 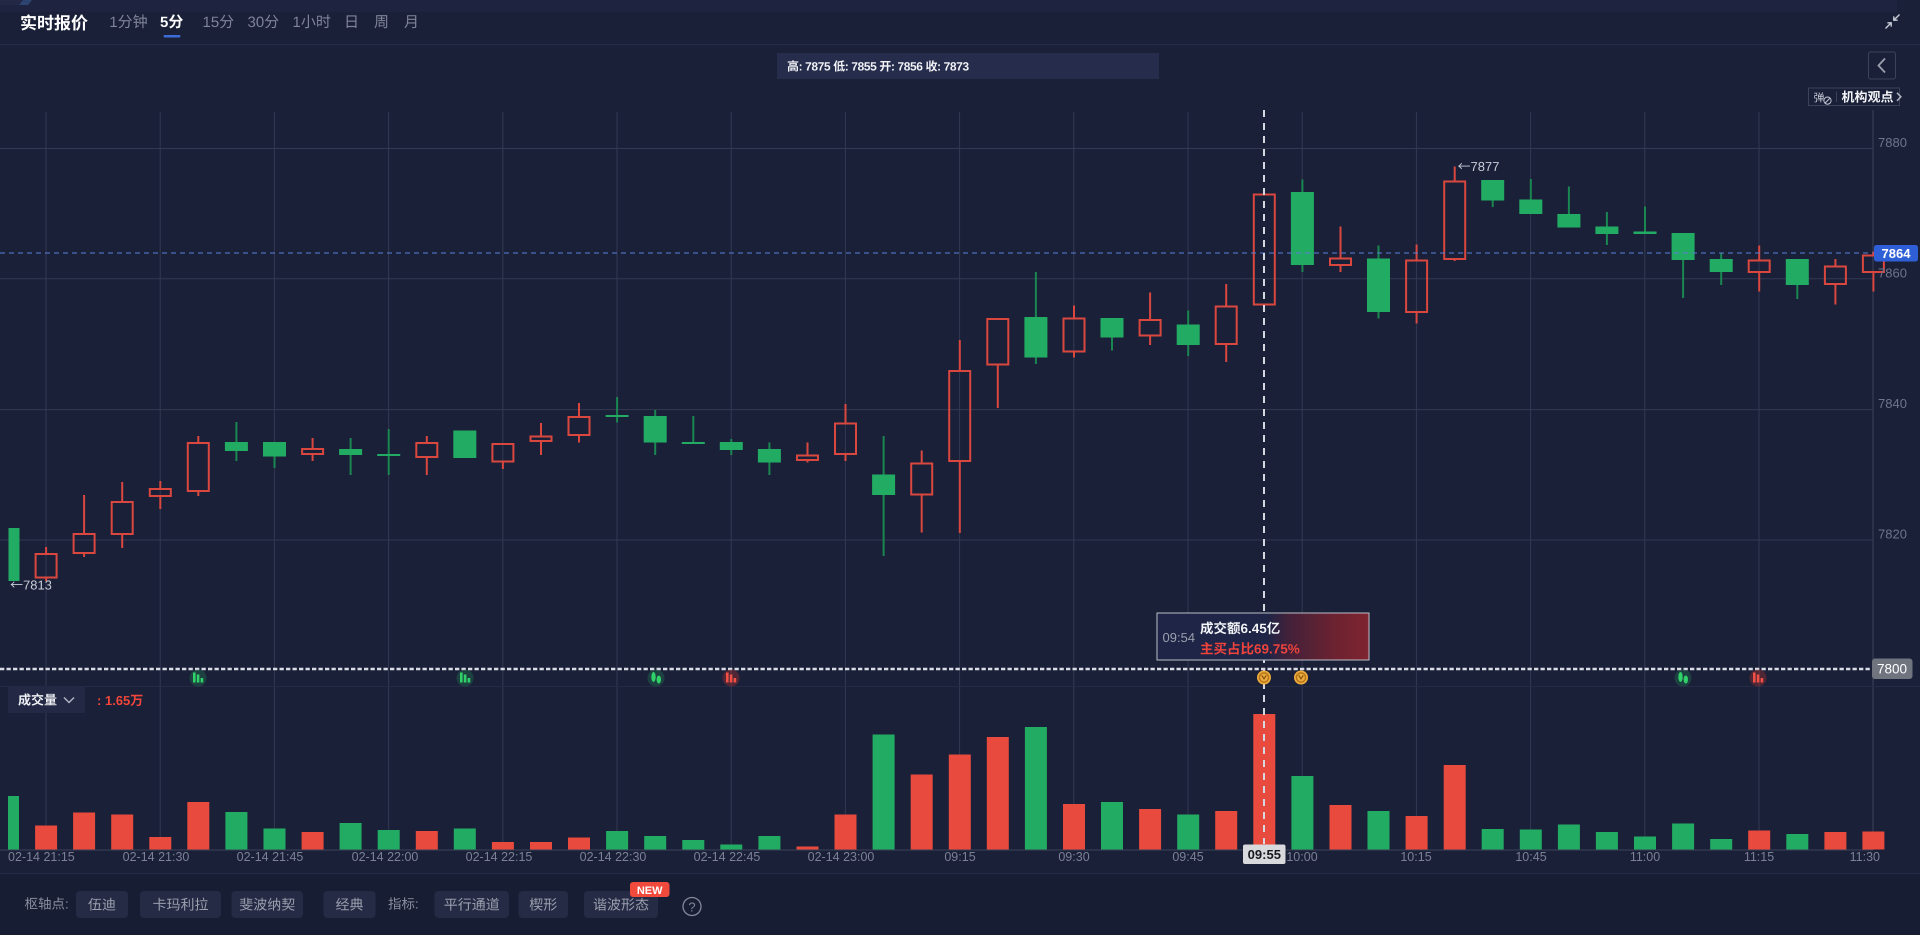 What do you see at coordinates (841, 857) in the screenshot?
I see `svg-text: 02-14 23:00` at bounding box center [841, 857].